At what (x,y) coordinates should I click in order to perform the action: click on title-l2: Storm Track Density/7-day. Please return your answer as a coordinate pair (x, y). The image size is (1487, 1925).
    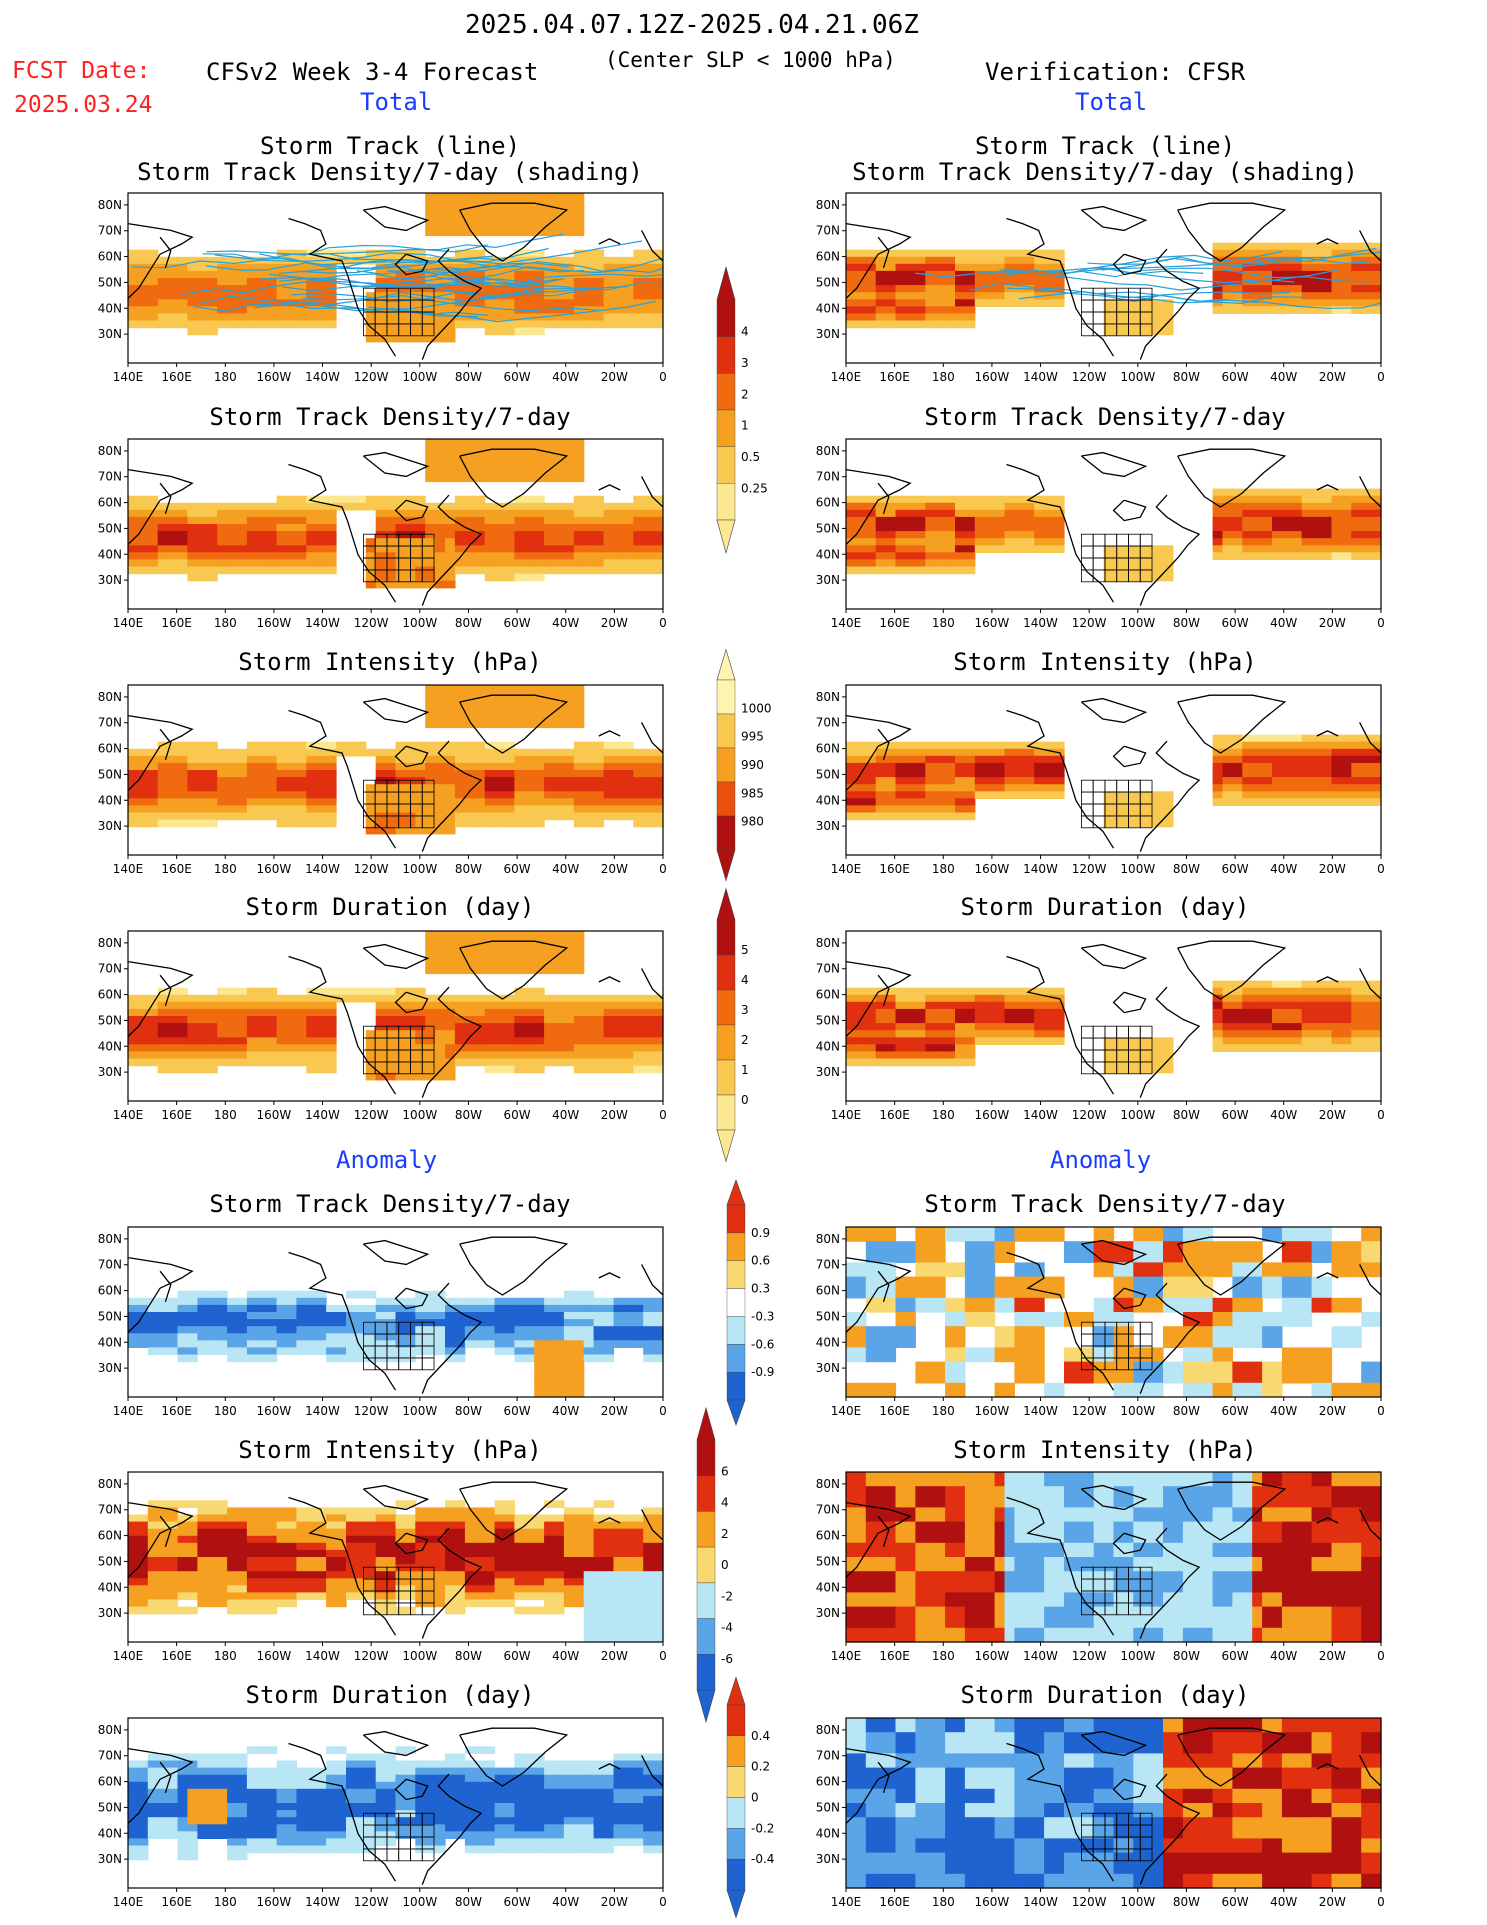
    Looking at the image, I should click on (390, 417).